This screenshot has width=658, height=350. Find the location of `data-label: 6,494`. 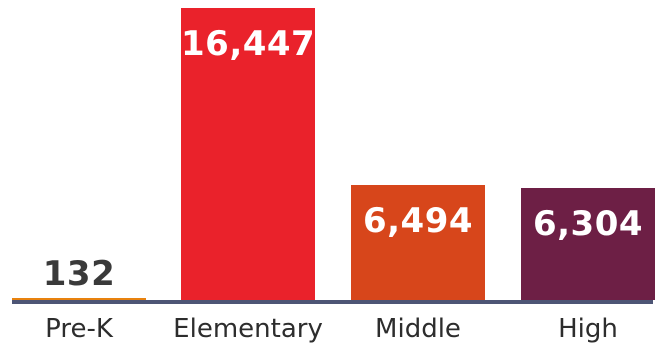

data-label: 6,494 is located at coordinates (418, 221).